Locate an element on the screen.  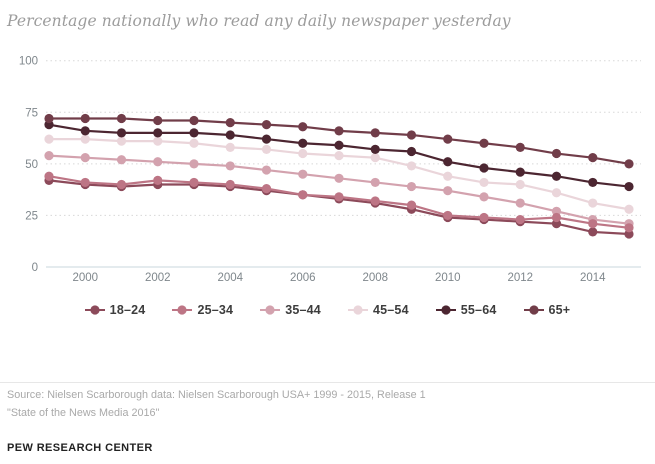
chart-legend: 18–24 25–34 35–44 45–54 55–64 65+ is located at coordinates (327, 310).